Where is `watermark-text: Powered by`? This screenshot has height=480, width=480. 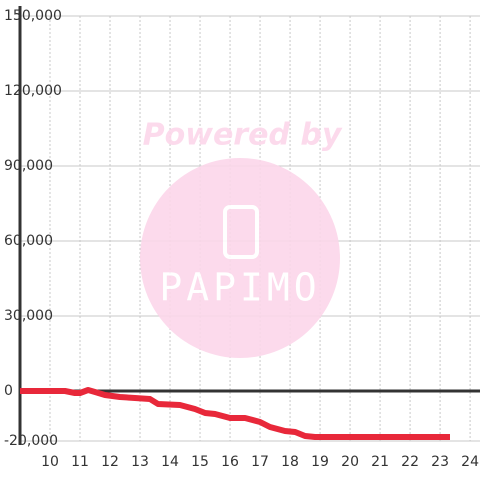 watermark-text: Powered by is located at coordinates (243, 135).